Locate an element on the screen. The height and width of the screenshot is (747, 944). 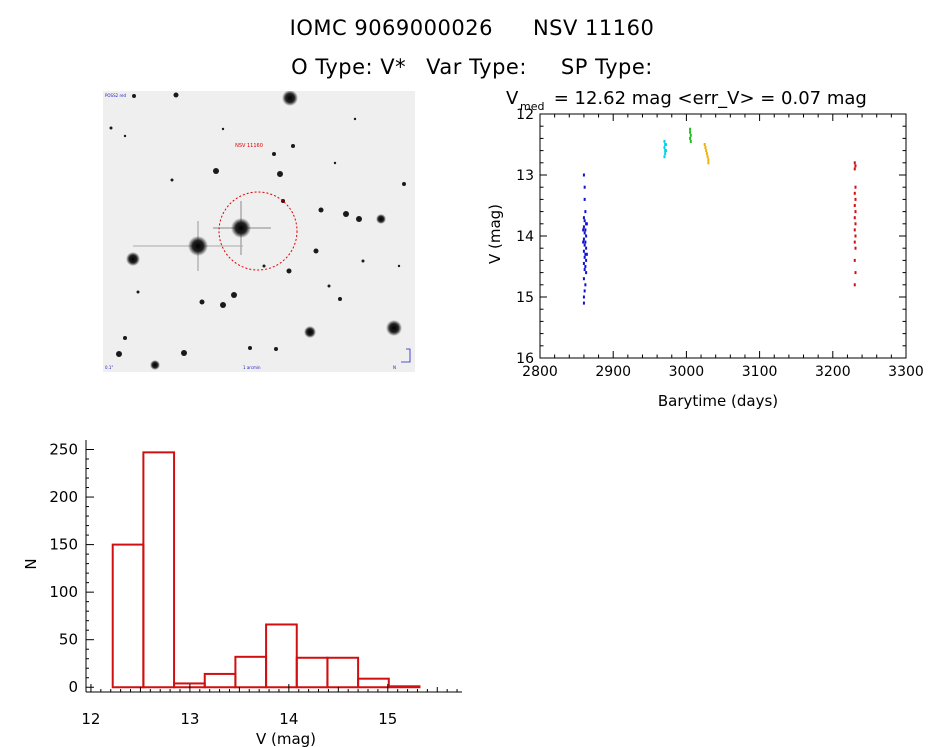
target-circle is located at coordinates (258, 231).